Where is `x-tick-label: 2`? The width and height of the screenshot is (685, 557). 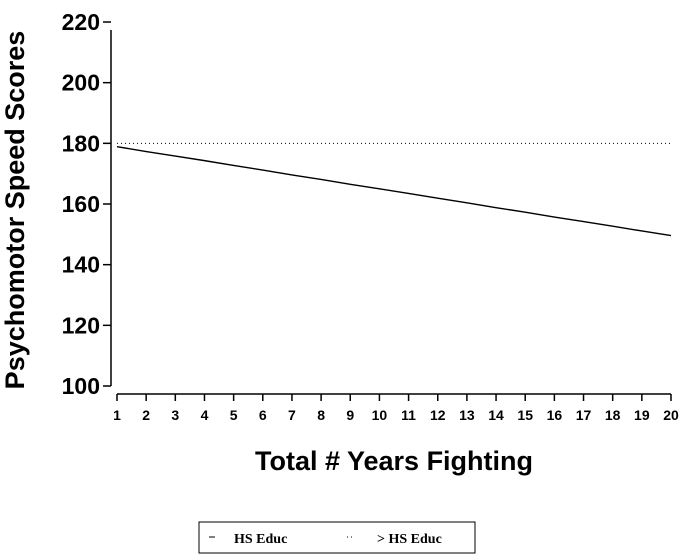
x-tick-label: 2 is located at coordinates (146, 415).